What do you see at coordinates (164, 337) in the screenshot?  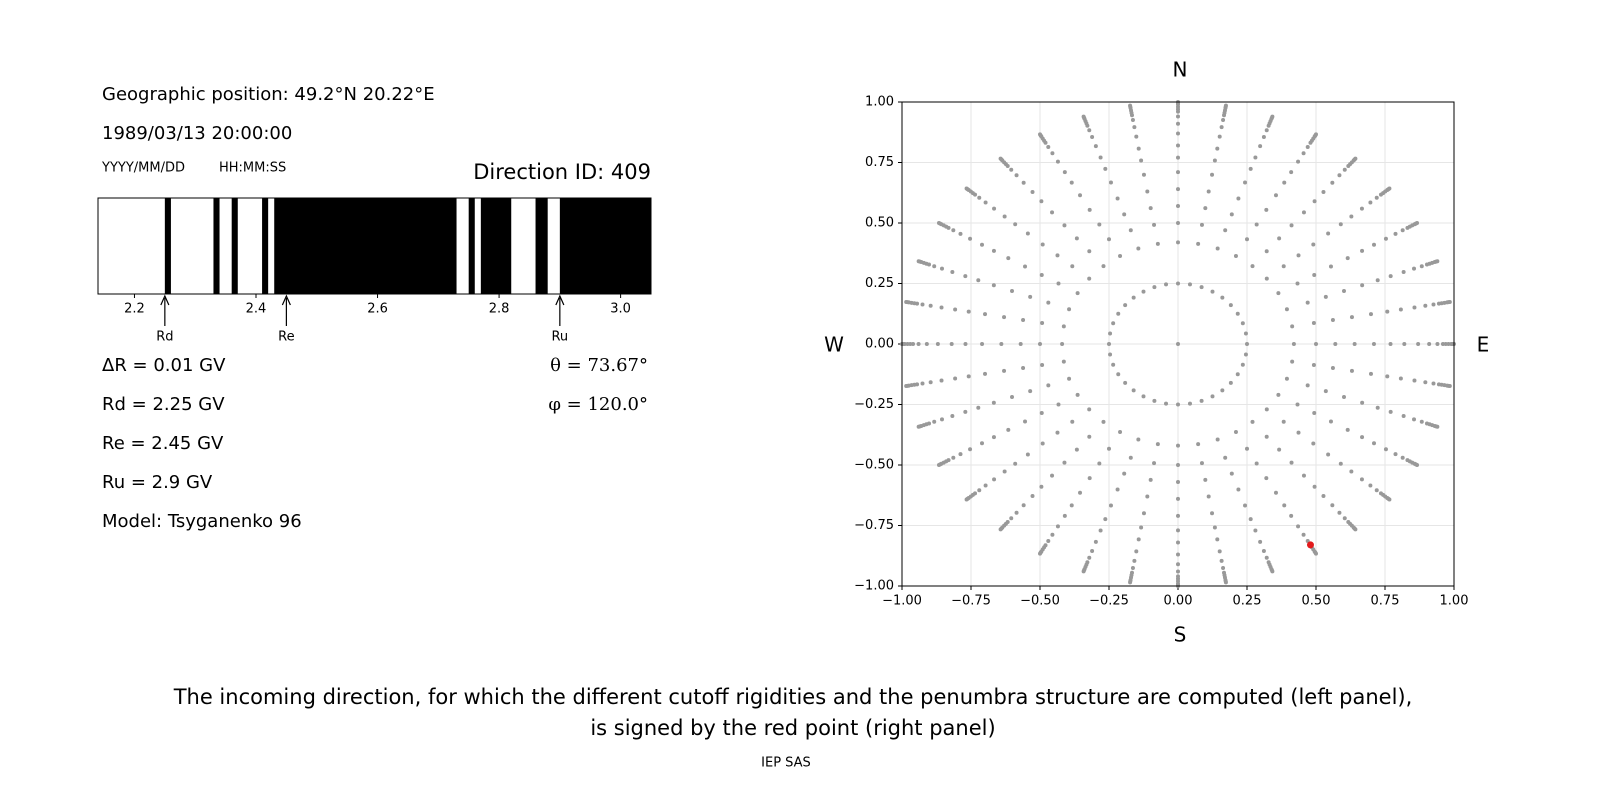 I see `marker-label: Rd` at bounding box center [164, 337].